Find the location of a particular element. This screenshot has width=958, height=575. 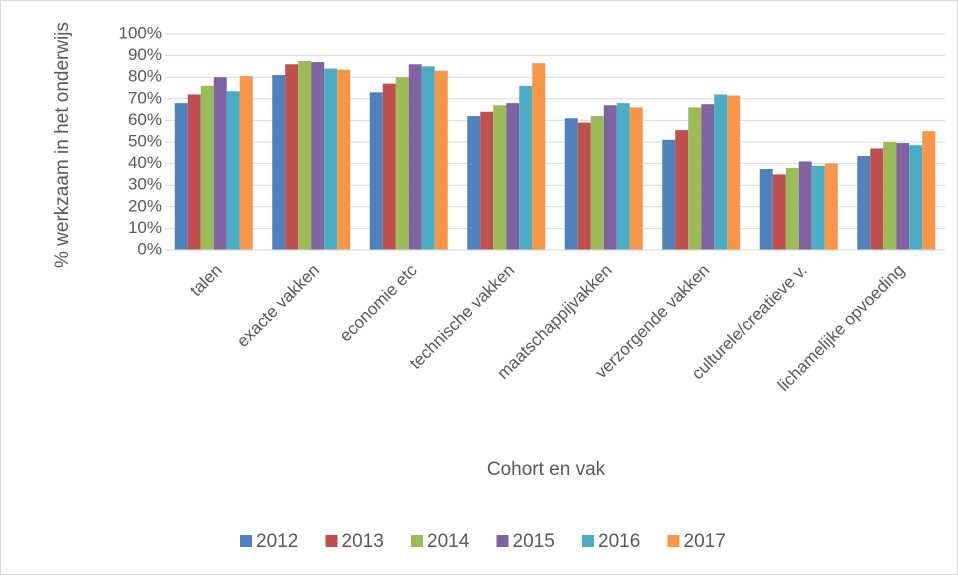

legend-label: 2013 is located at coordinates (363, 541).